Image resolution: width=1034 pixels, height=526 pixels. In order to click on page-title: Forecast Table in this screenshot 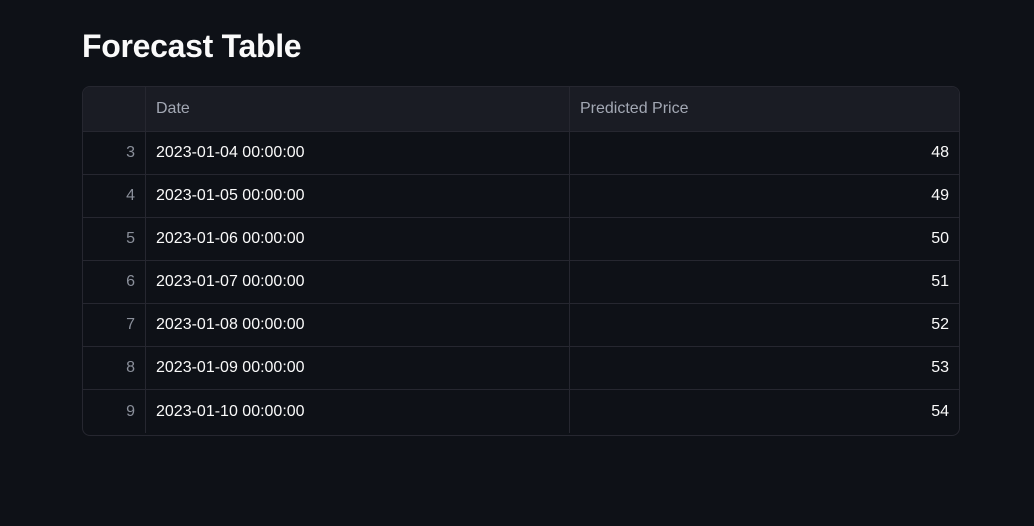, I will do `click(192, 46)`.